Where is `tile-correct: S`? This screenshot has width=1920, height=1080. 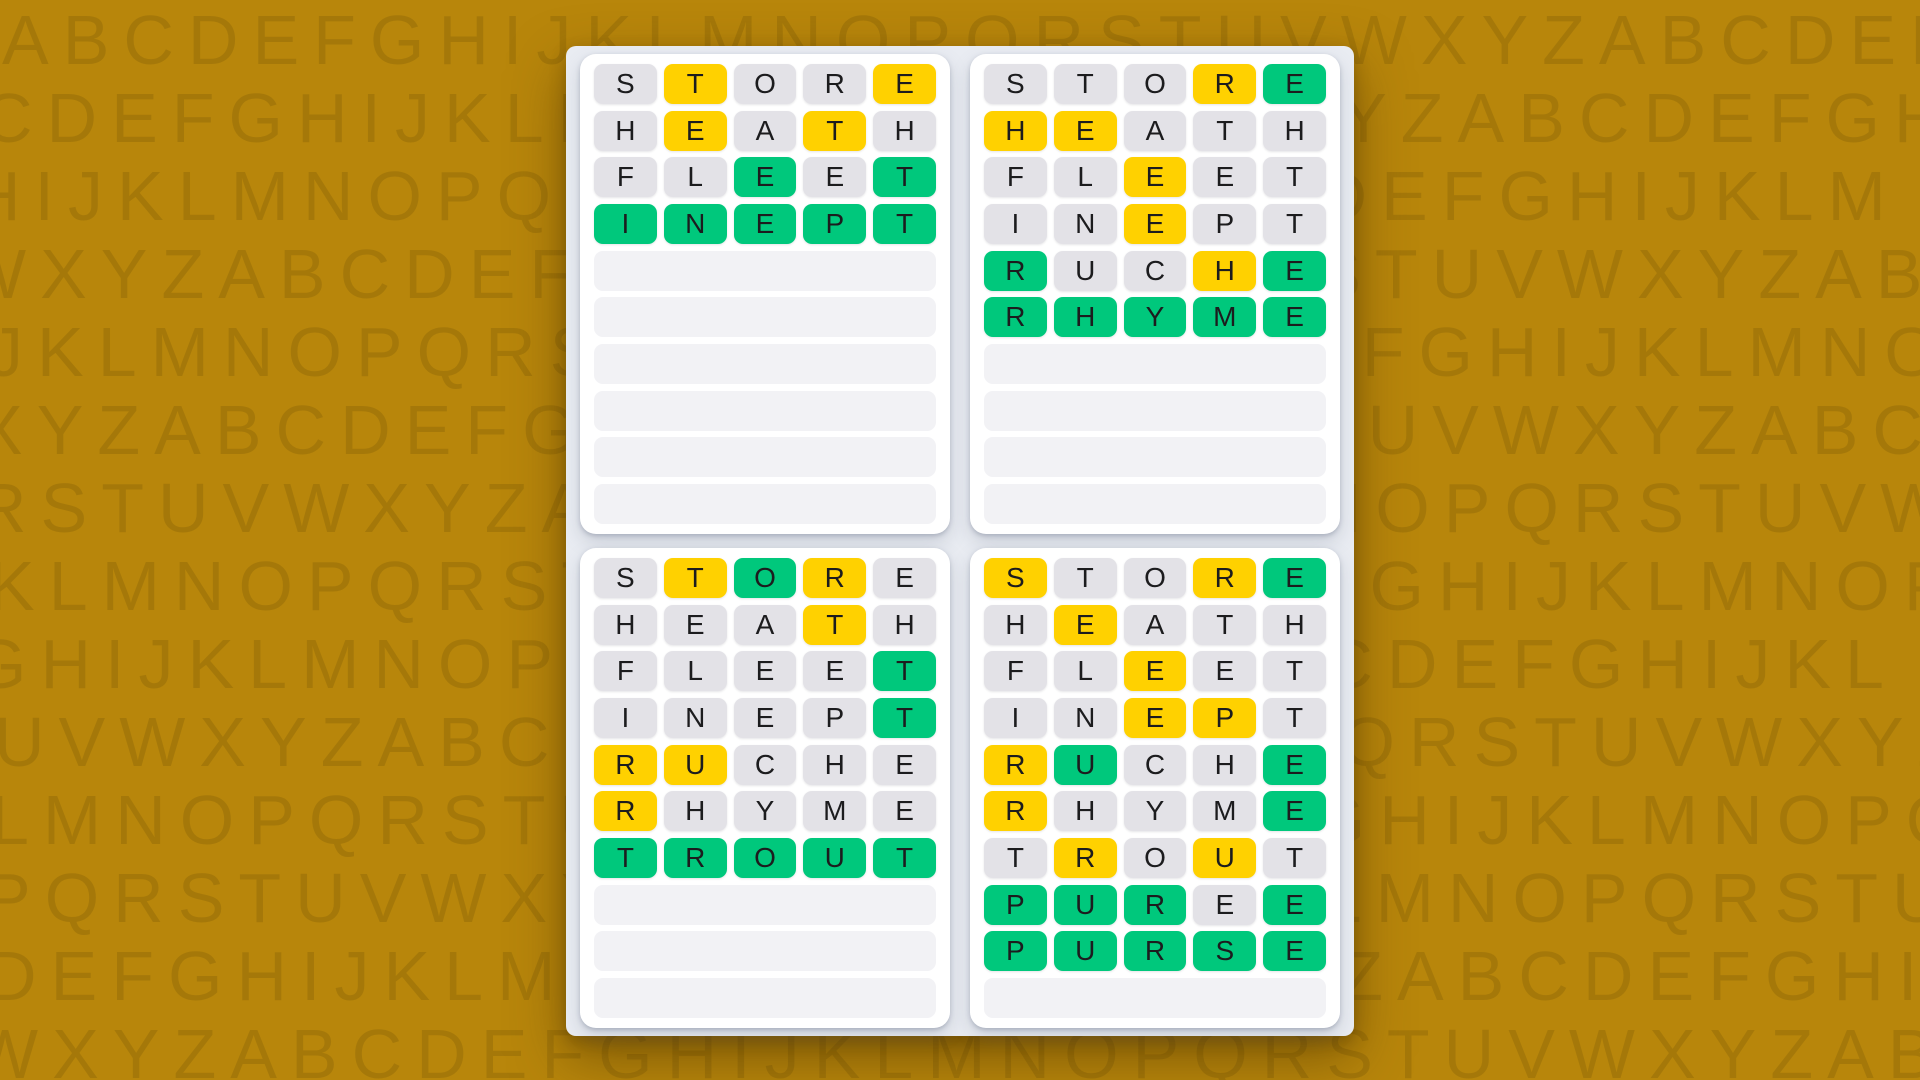 tile-correct: S is located at coordinates (1225, 951).